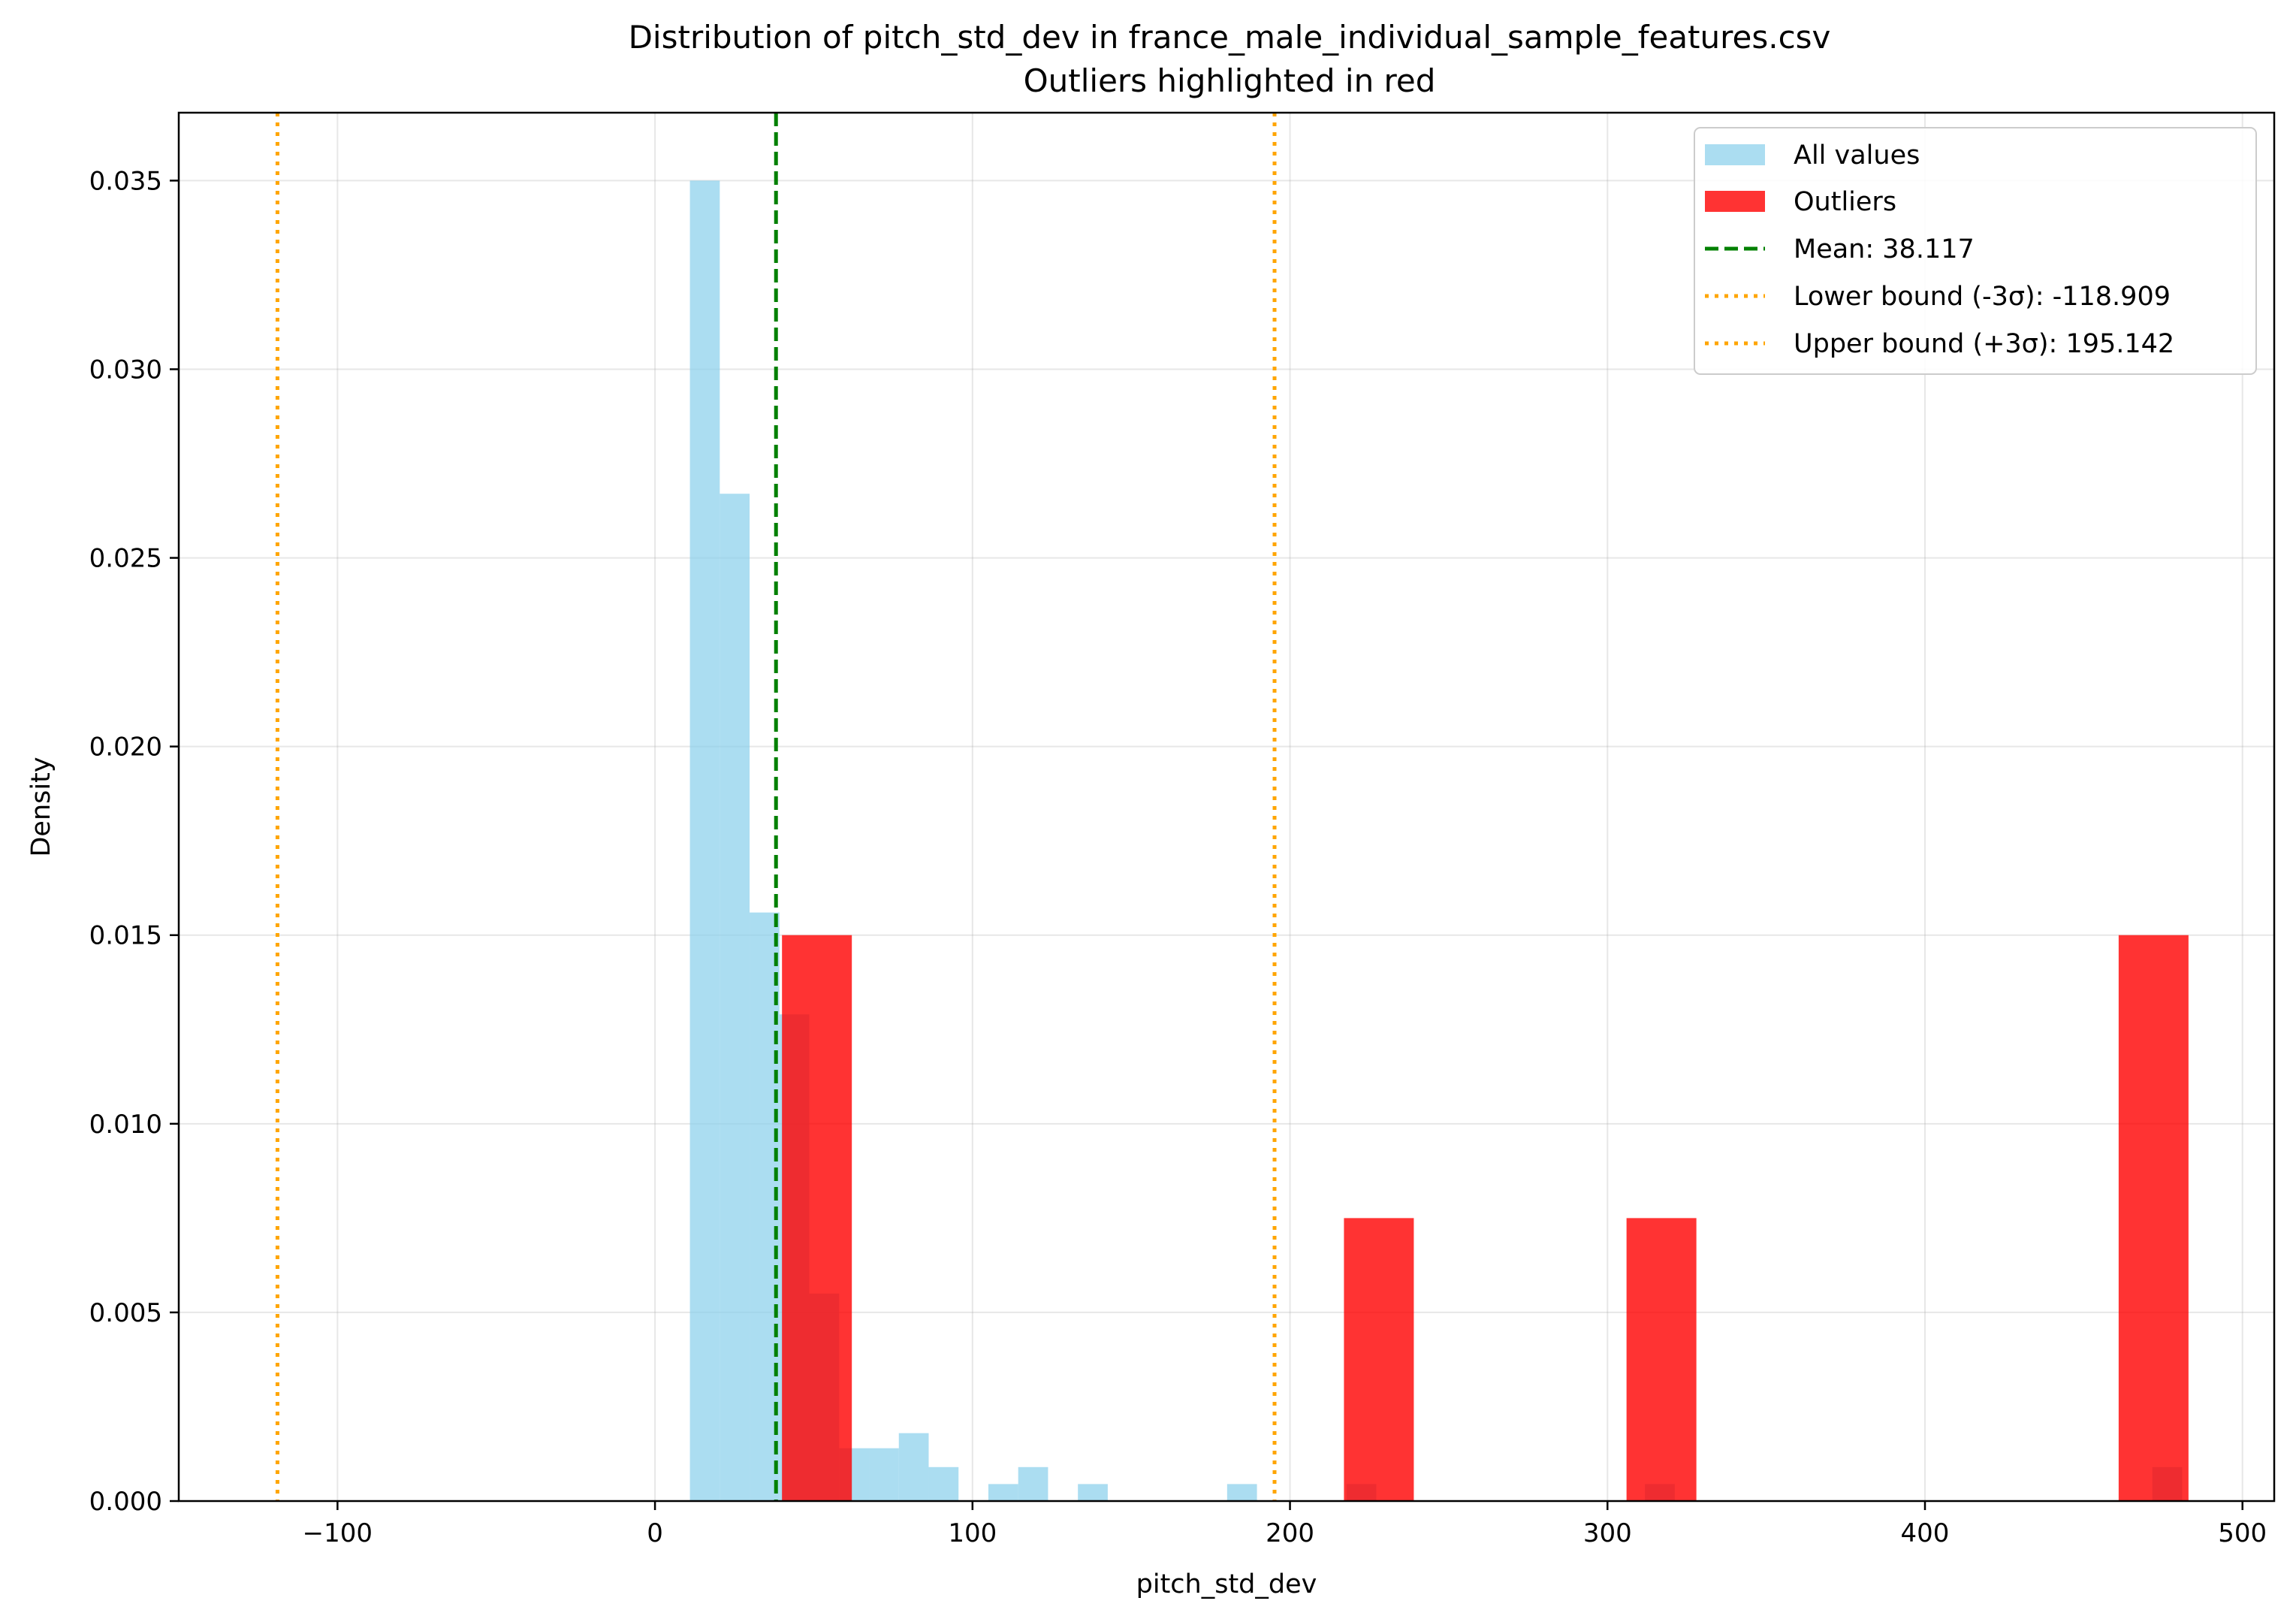  I want to click on y-axis-label: Density, so click(41, 806).